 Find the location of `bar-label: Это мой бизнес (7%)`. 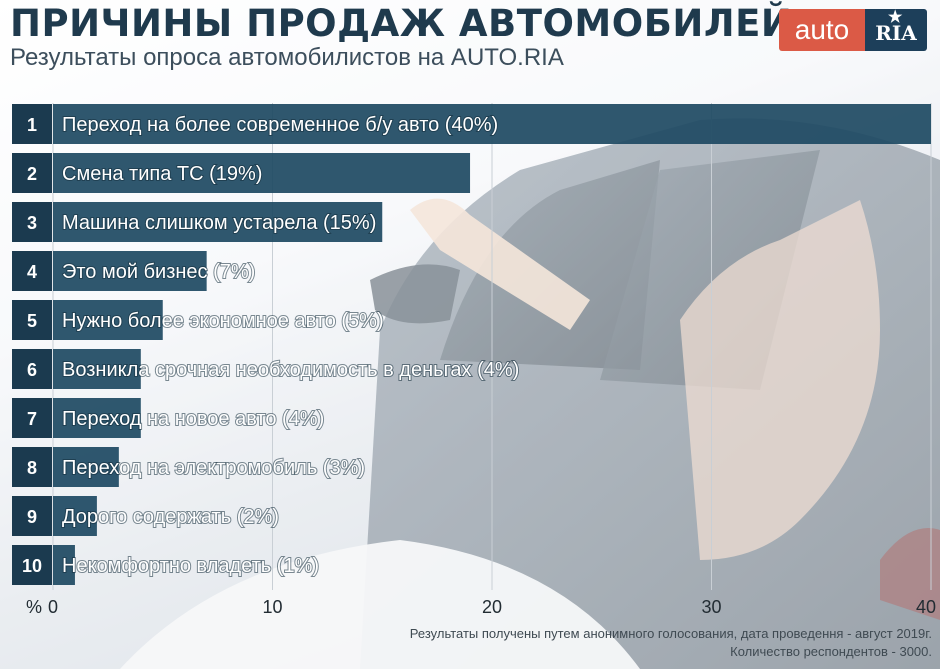

bar-label: Это мой бизнес (7%) is located at coordinates (158, 272).